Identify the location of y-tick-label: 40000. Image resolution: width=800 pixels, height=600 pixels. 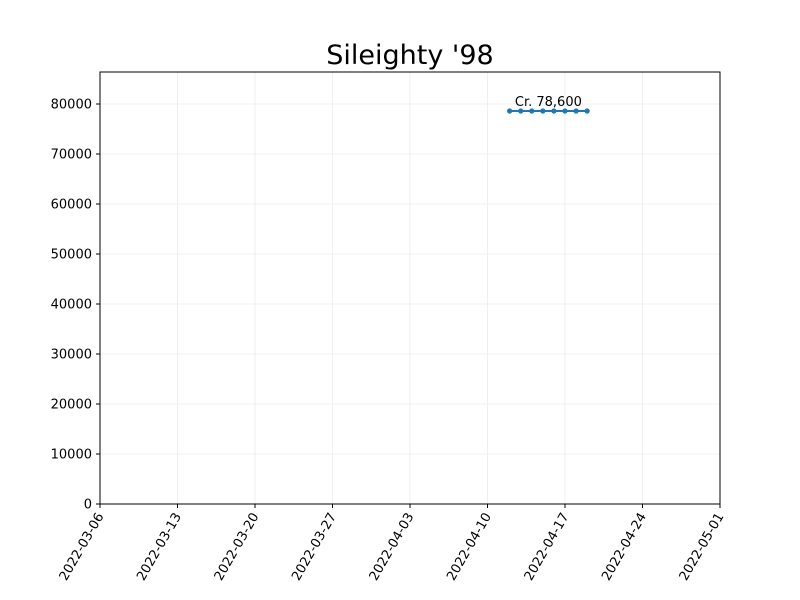
(71, 305).